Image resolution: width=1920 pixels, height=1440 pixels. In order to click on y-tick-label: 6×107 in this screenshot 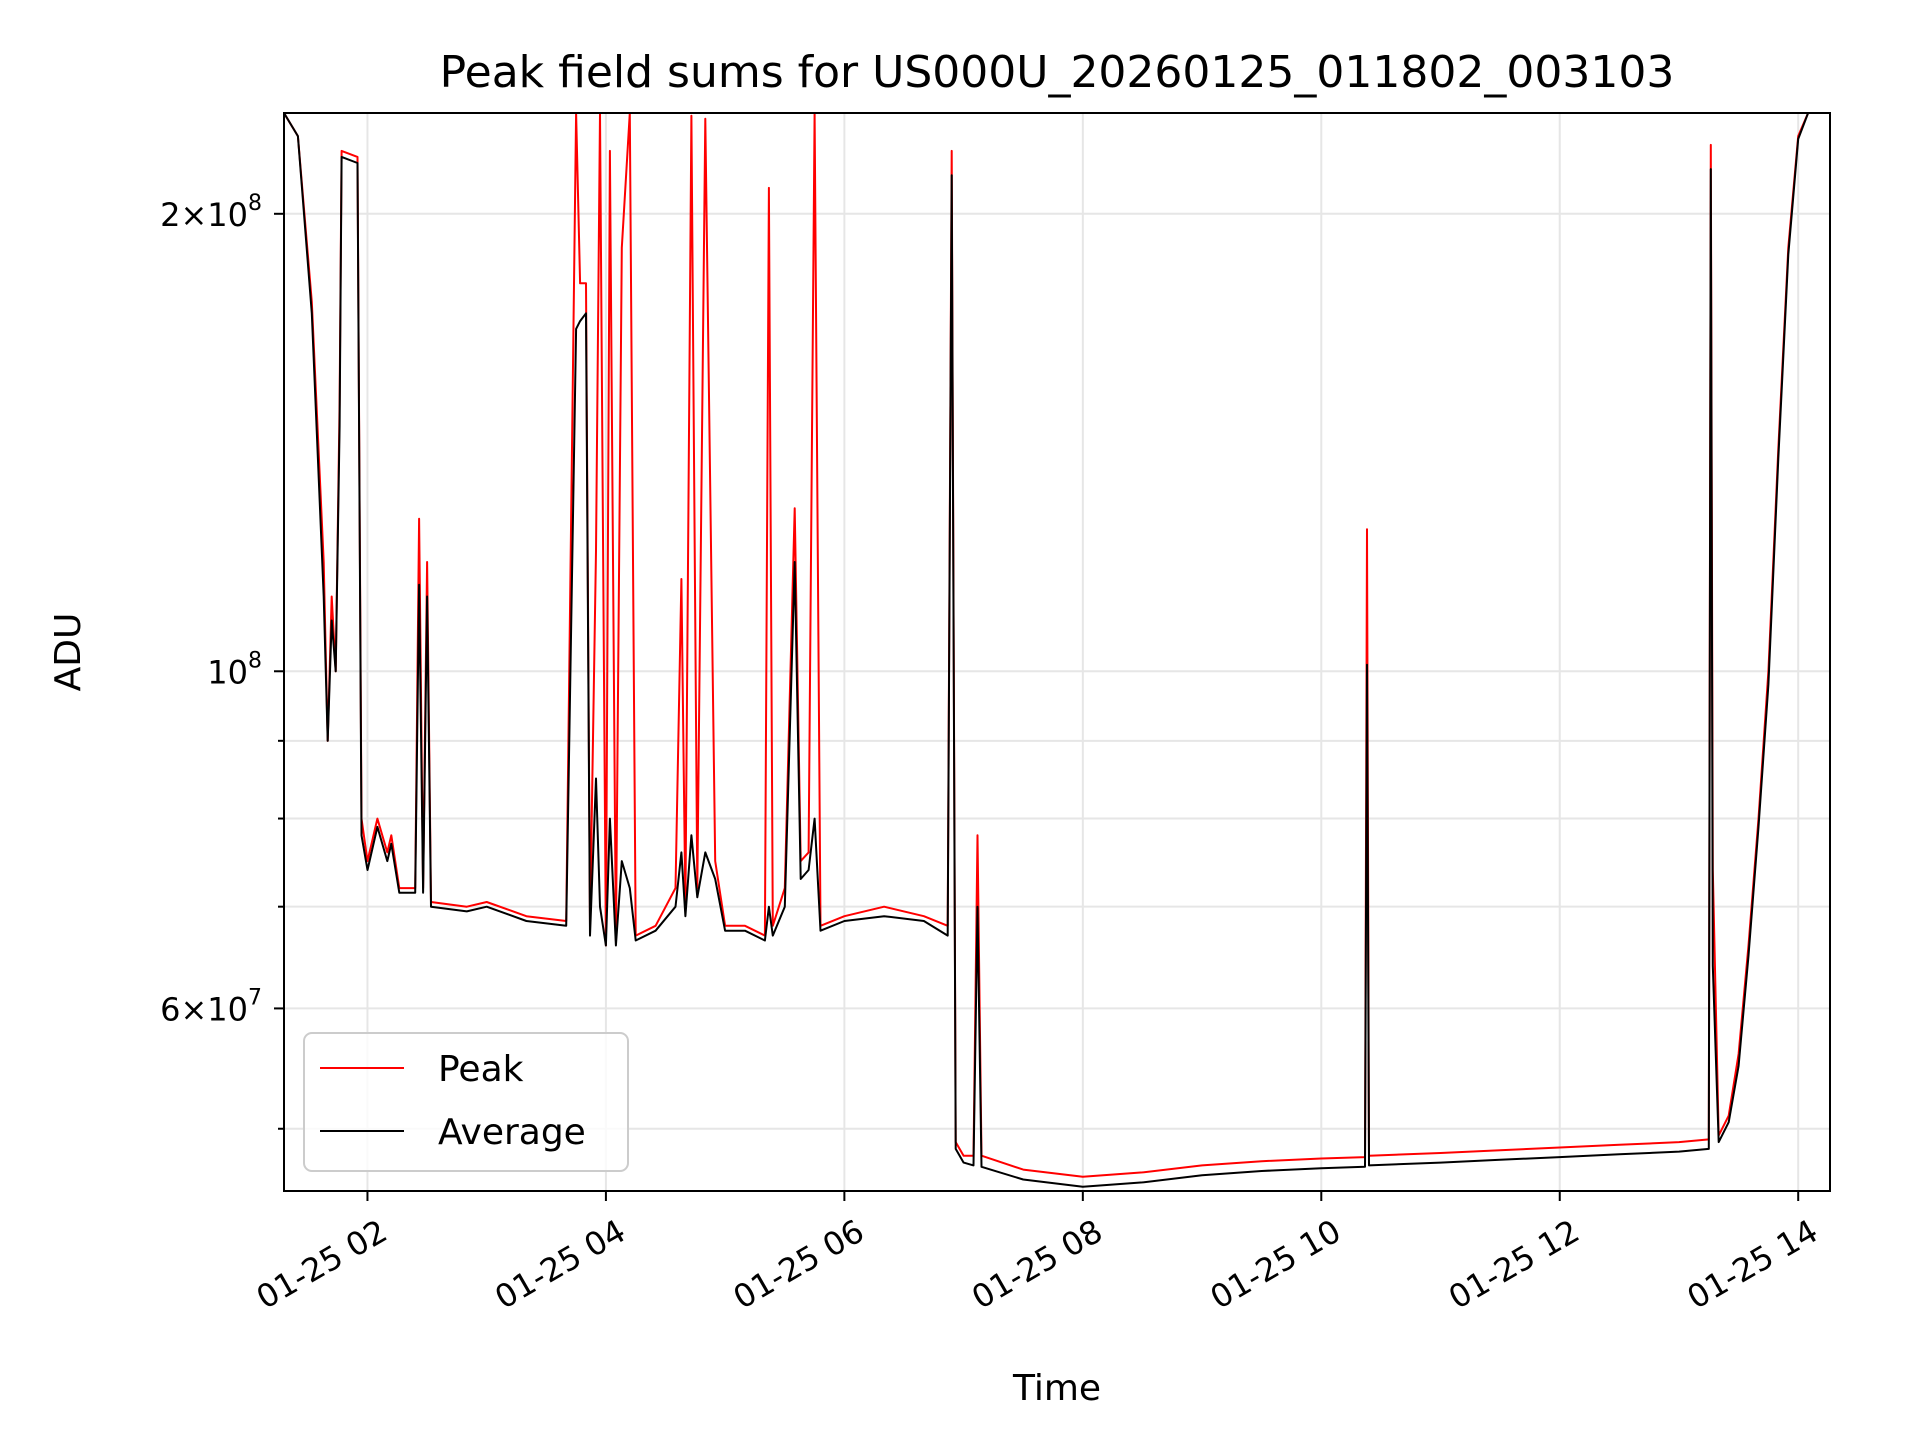, I will do `click(211, 1006)`.